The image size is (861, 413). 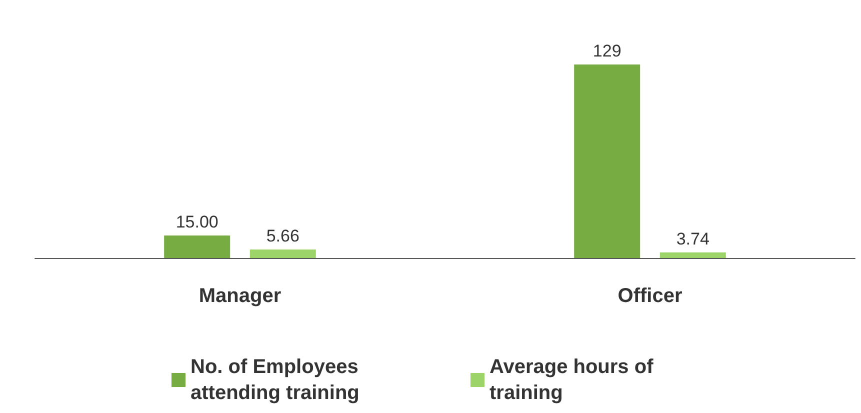 What do you see at coordinates (277, 380) in the screenshot?
I see `legend-label: No. of Employees attending training` at bounding box center [277, 380].